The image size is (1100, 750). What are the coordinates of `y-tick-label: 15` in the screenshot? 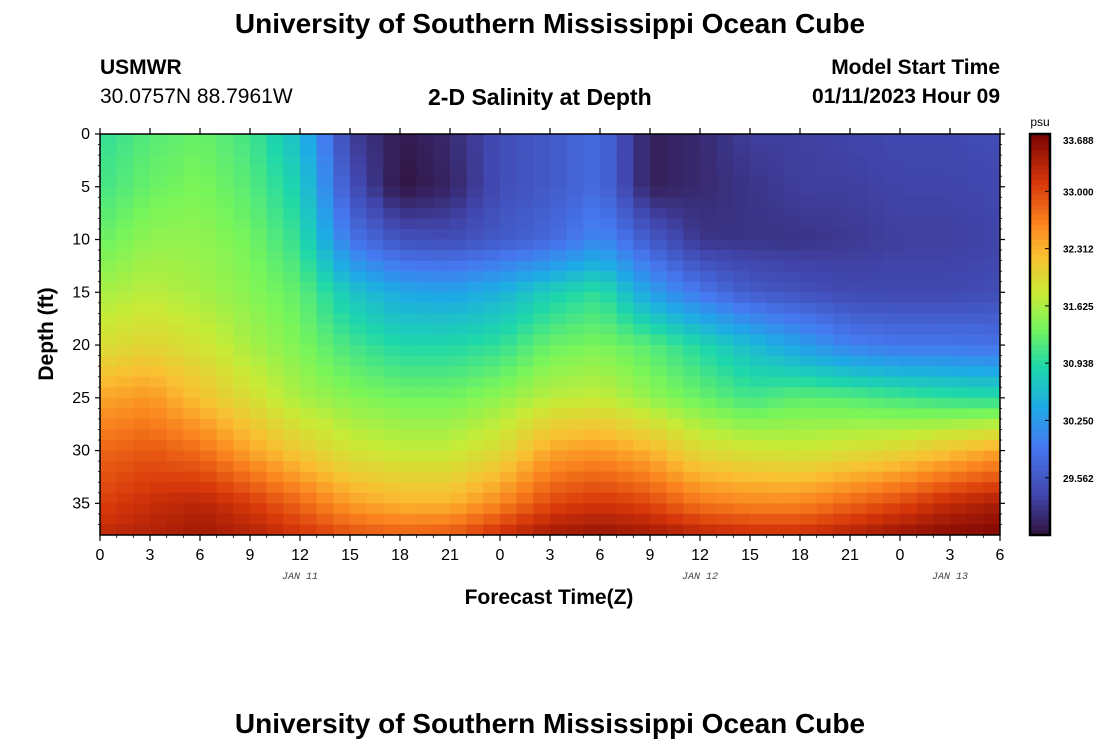 It's located at (81, 292).